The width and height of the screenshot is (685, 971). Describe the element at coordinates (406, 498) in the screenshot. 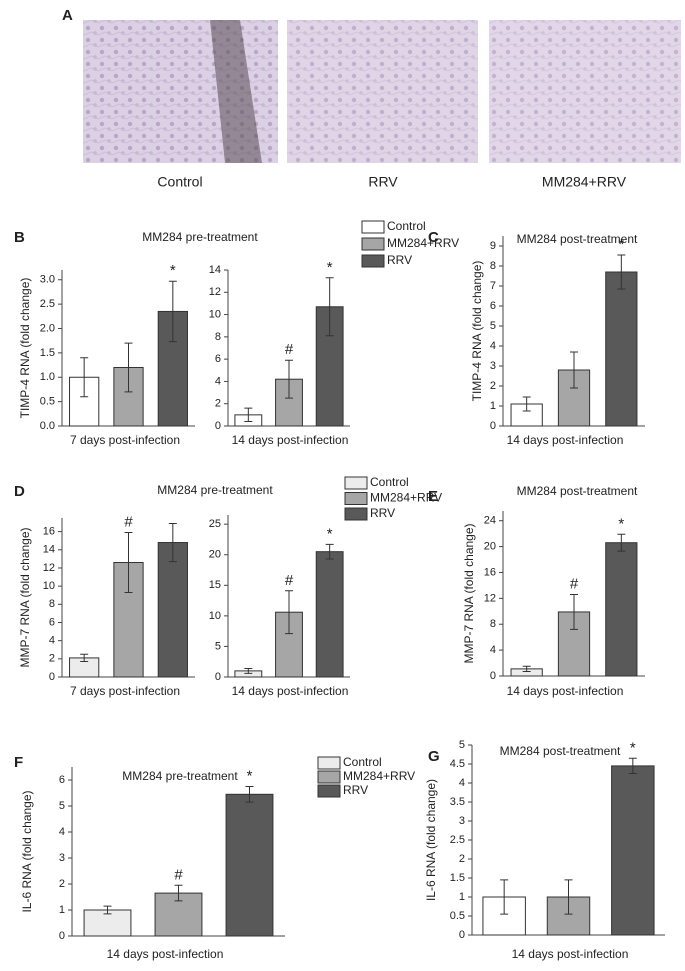

I see `legend-label: MM284+RRV` at that location.